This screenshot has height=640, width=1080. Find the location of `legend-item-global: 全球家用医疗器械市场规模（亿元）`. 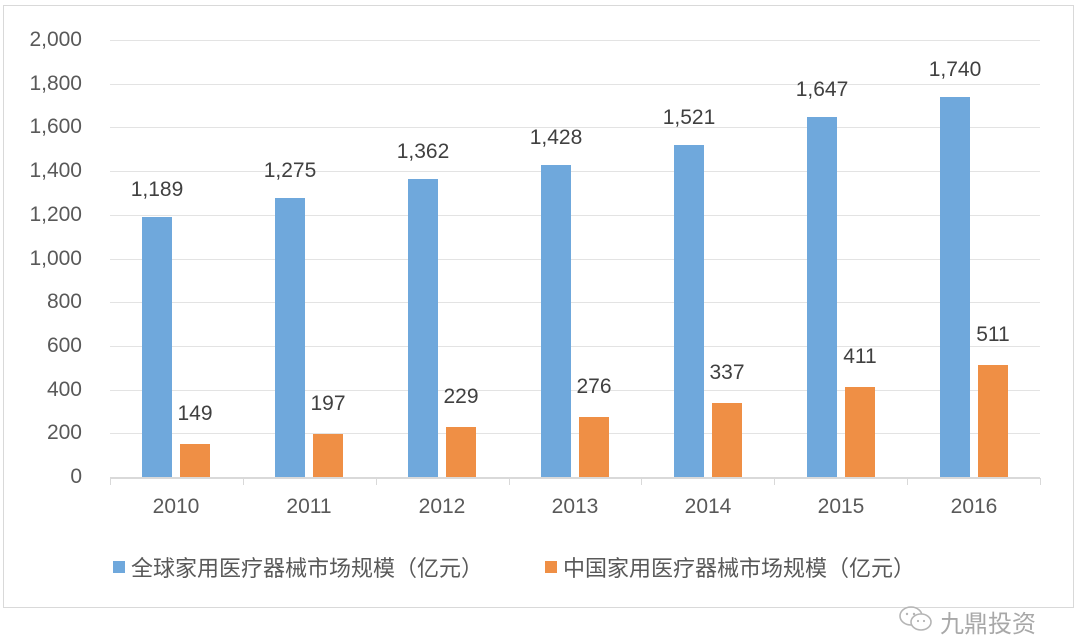

legend-item-global: 全球家用医疗器械市场规模（亿元） is located at coordinates (298, 567).